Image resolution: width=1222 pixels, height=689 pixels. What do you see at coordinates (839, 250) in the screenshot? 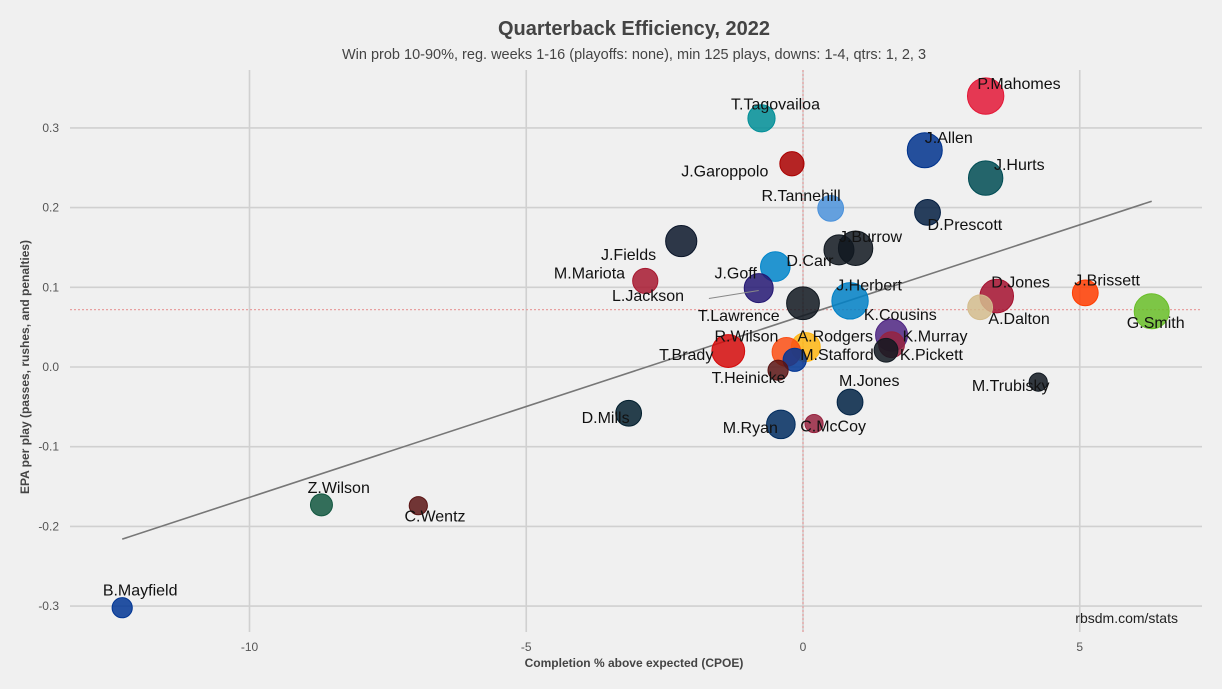
I see `data-point: Cin2` at bounding box center [839, 250].